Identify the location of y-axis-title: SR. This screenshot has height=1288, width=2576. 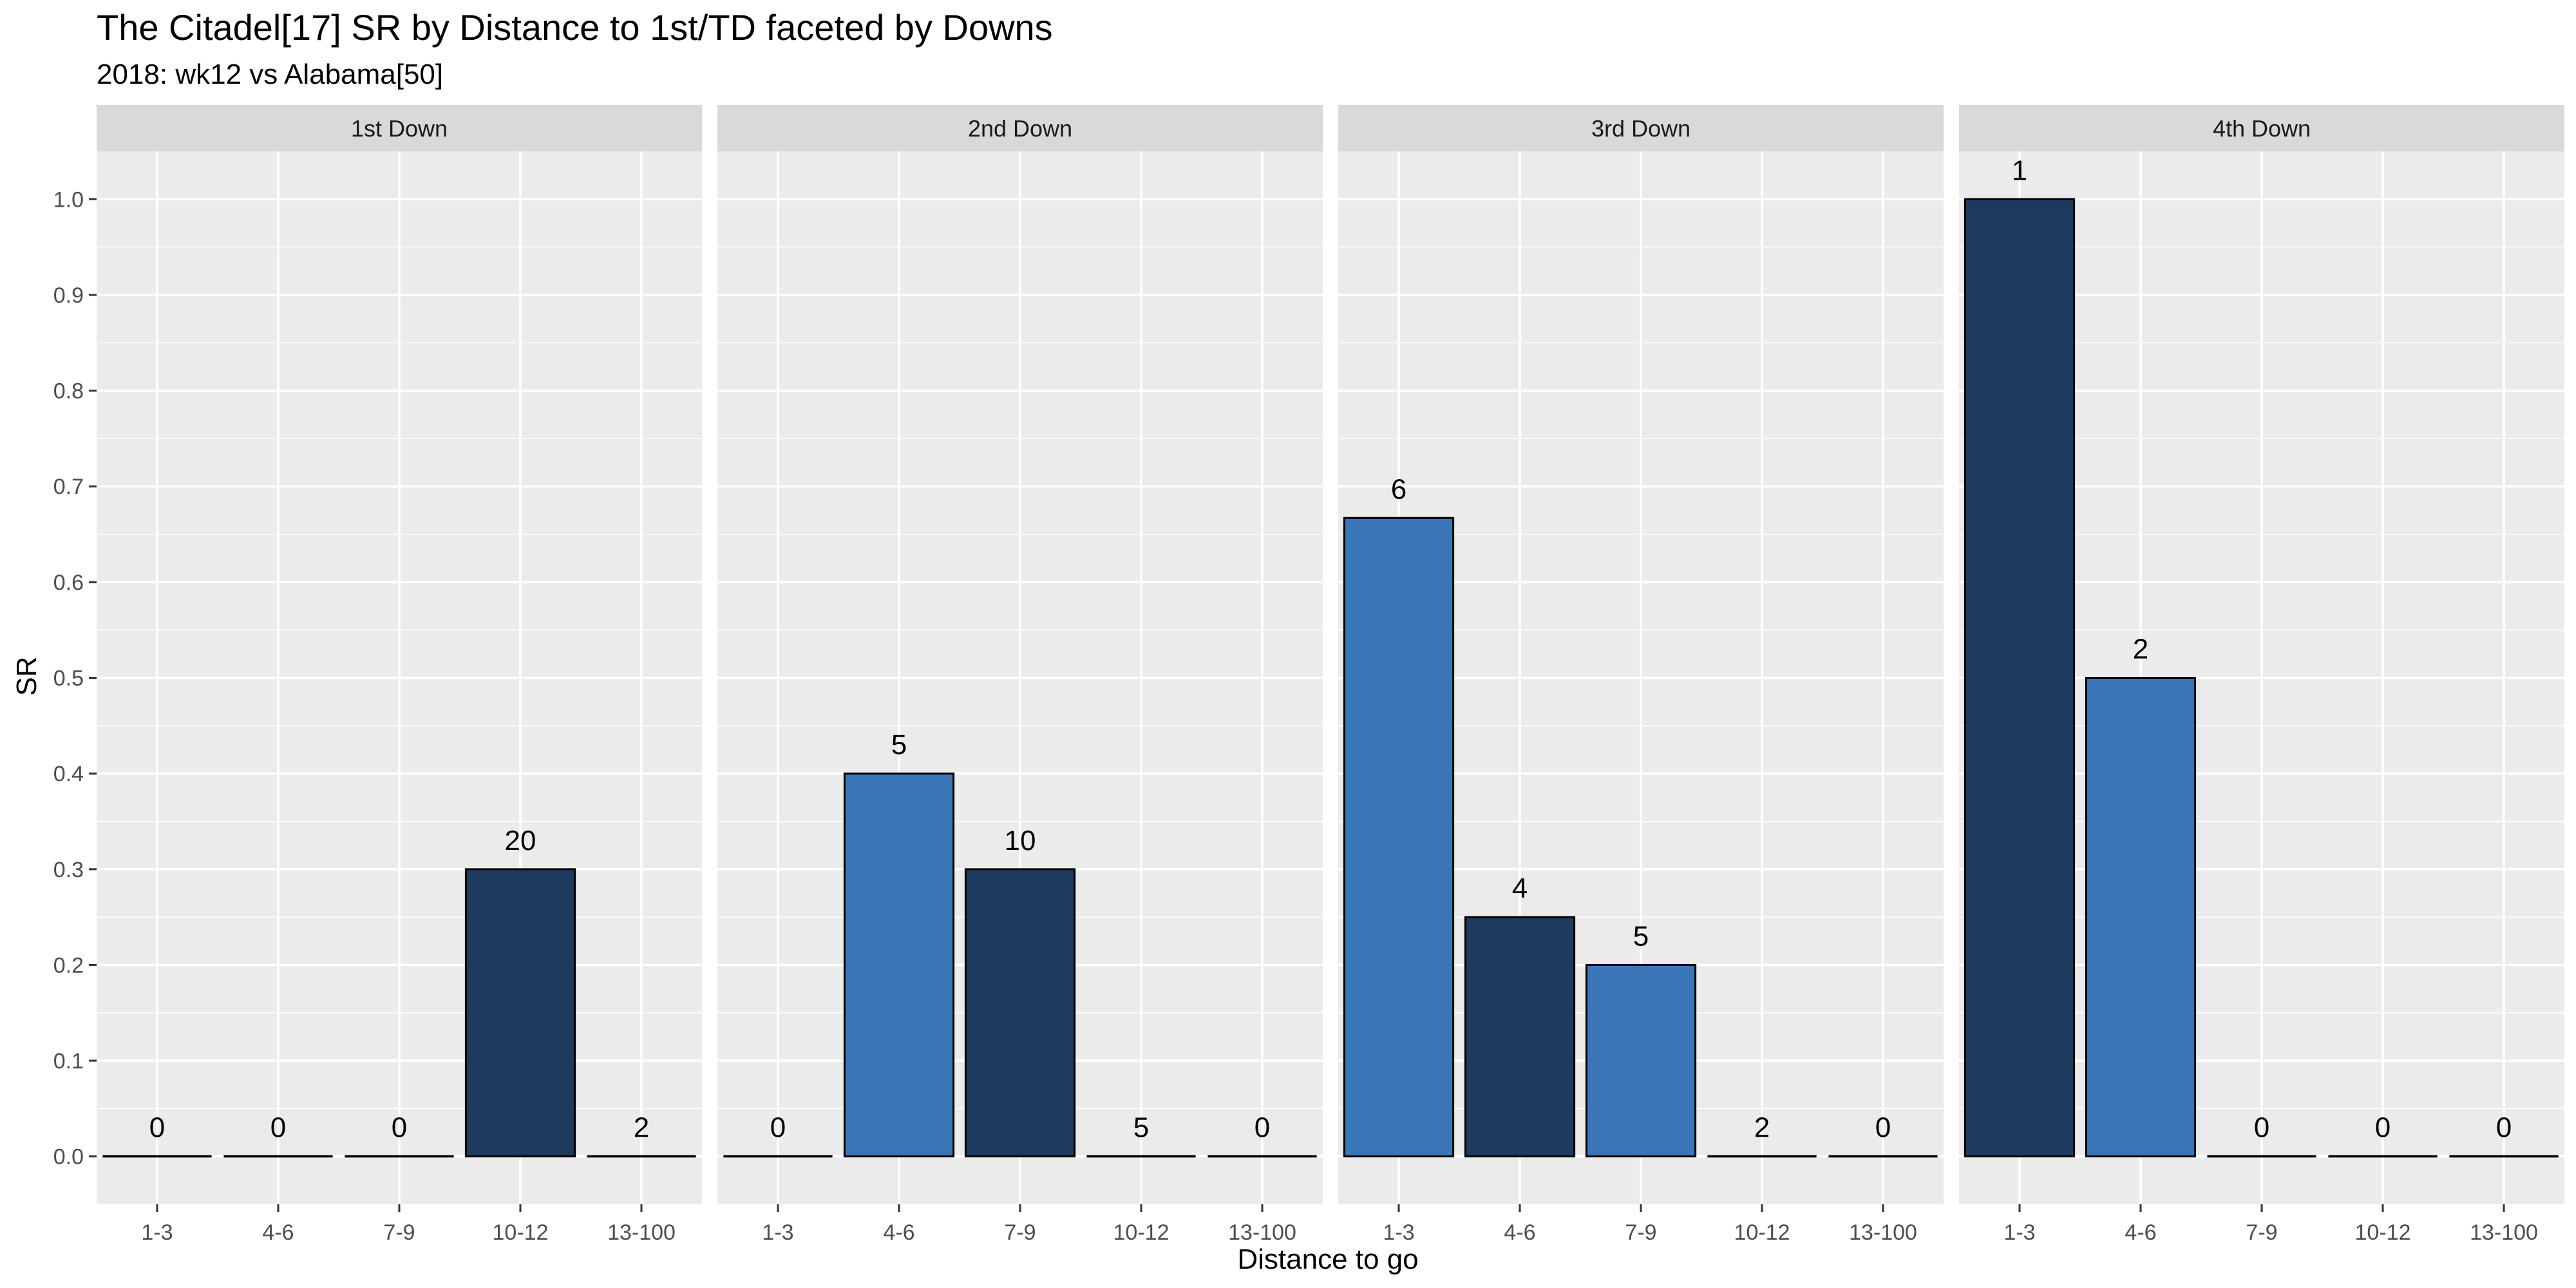
(27, 676).